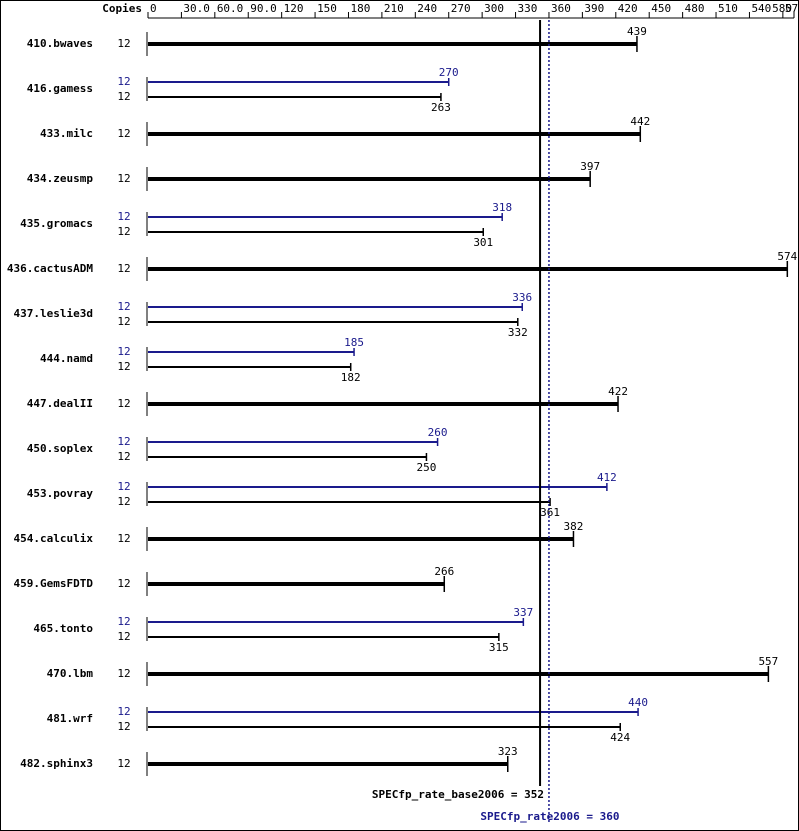  I want to click on benchmark-name: 433.milc, so click(66, 133).